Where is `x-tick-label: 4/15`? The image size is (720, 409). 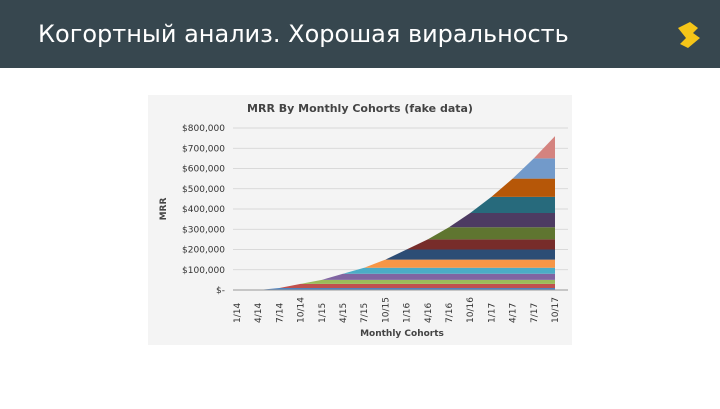 x-tick-label: 4/15 is located at coordinates (344, 313).